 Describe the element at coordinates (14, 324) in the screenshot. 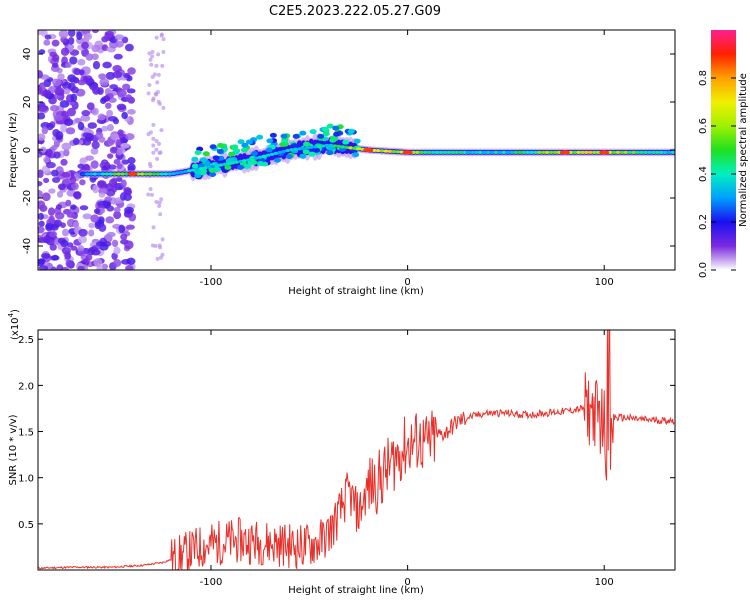

I see `snr-y-multiplier: (x104)` at that location.